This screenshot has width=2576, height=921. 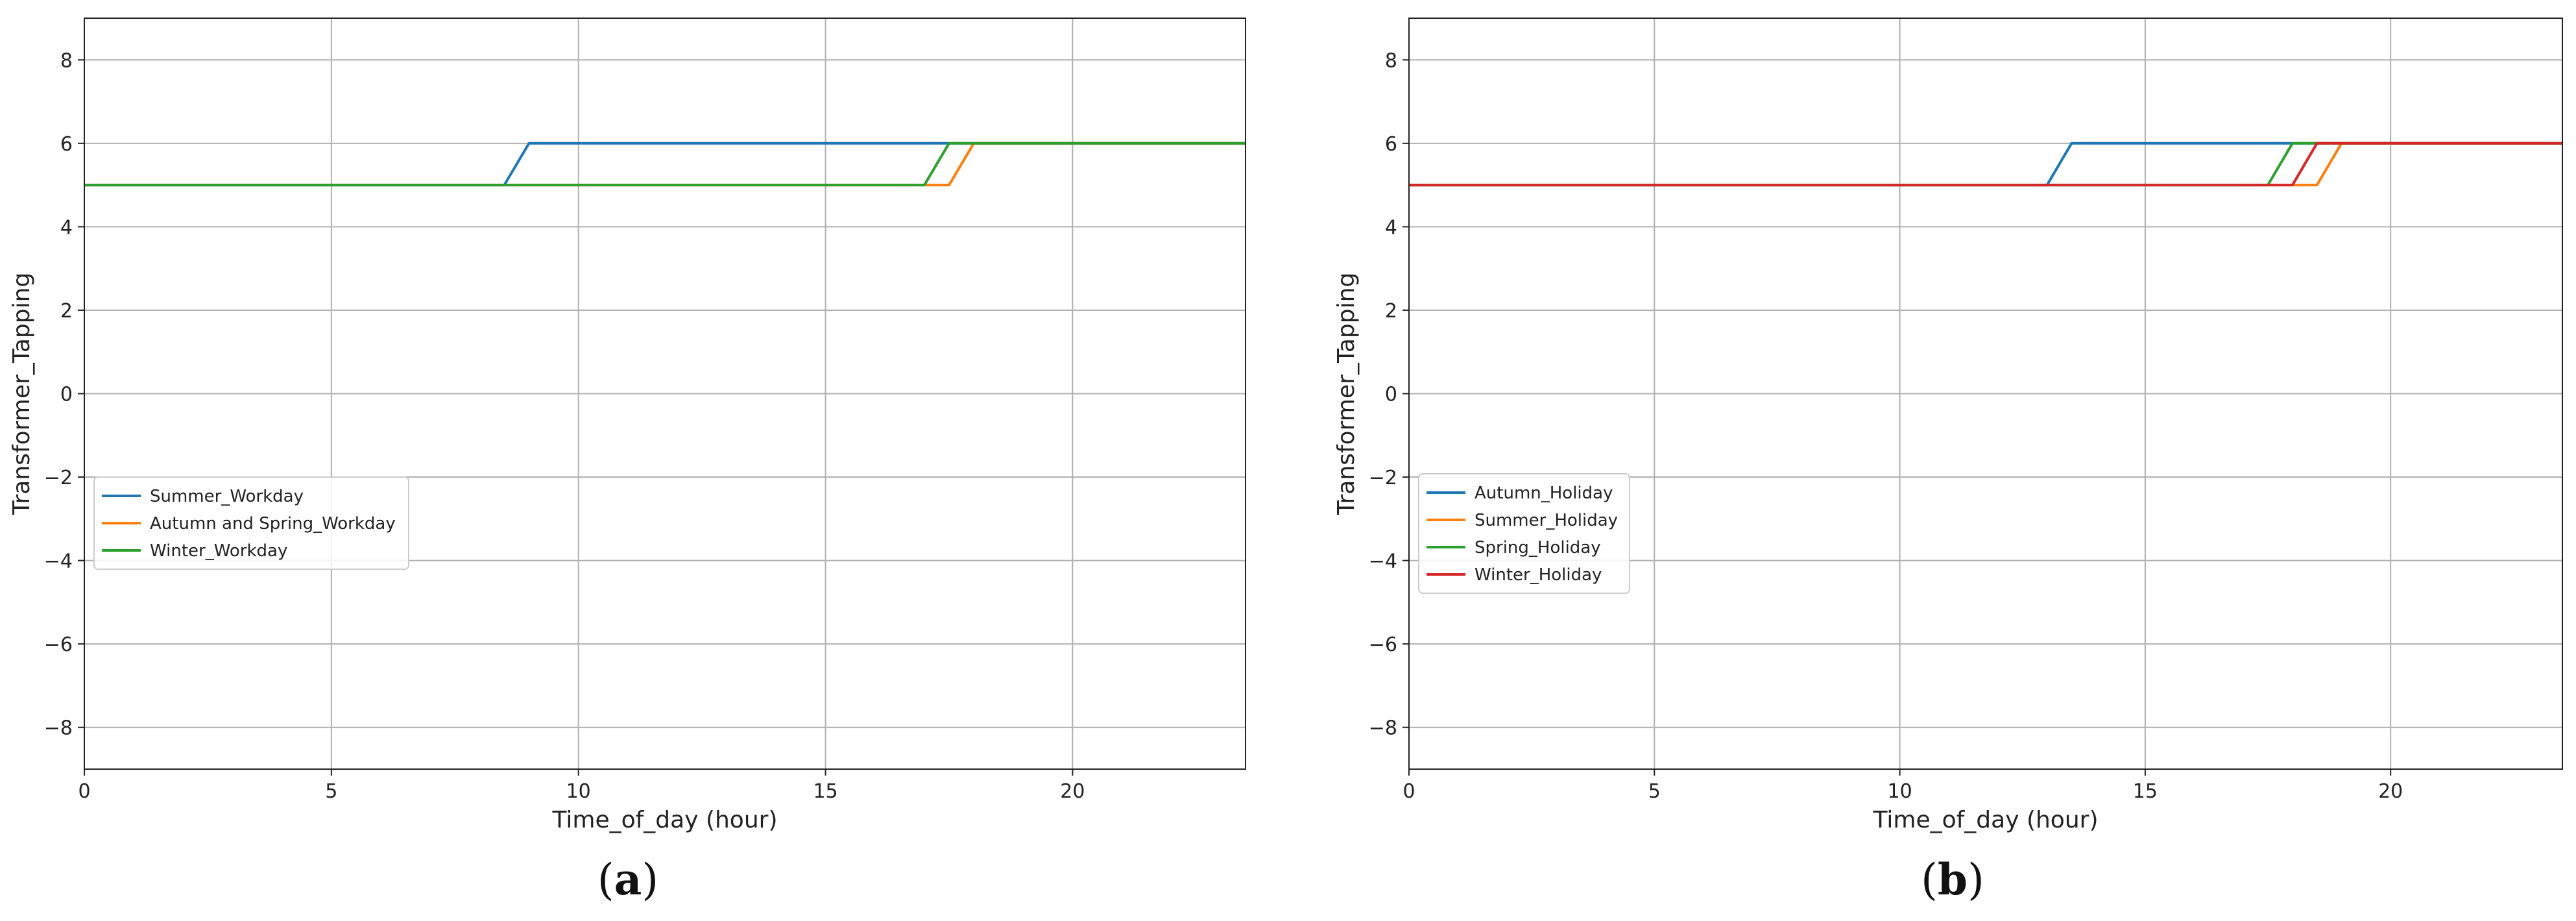 I want to click on panel-caption: (b), so click(x=1952, y=879).